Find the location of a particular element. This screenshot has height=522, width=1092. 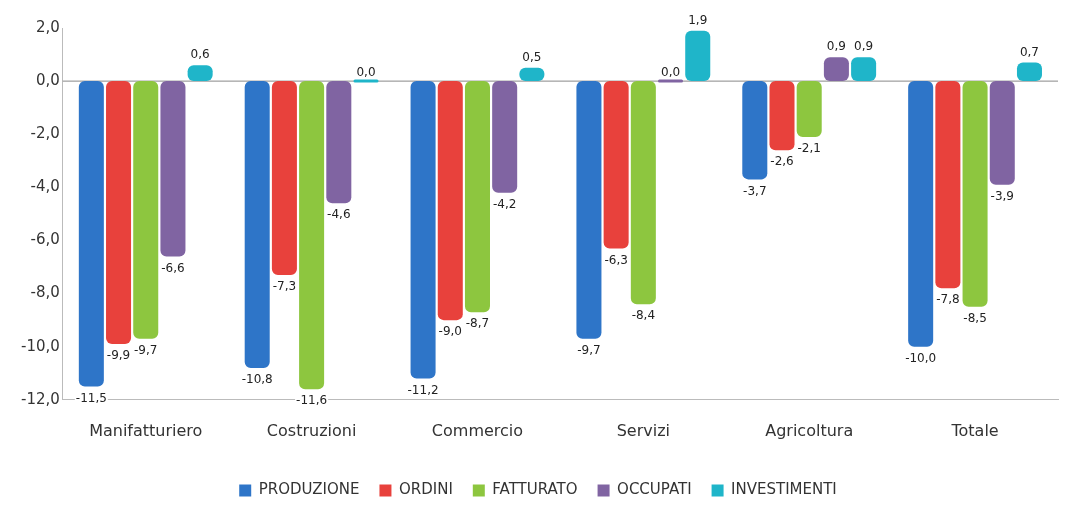

data-label: -3,9 is located at coordinates (1002, 195).